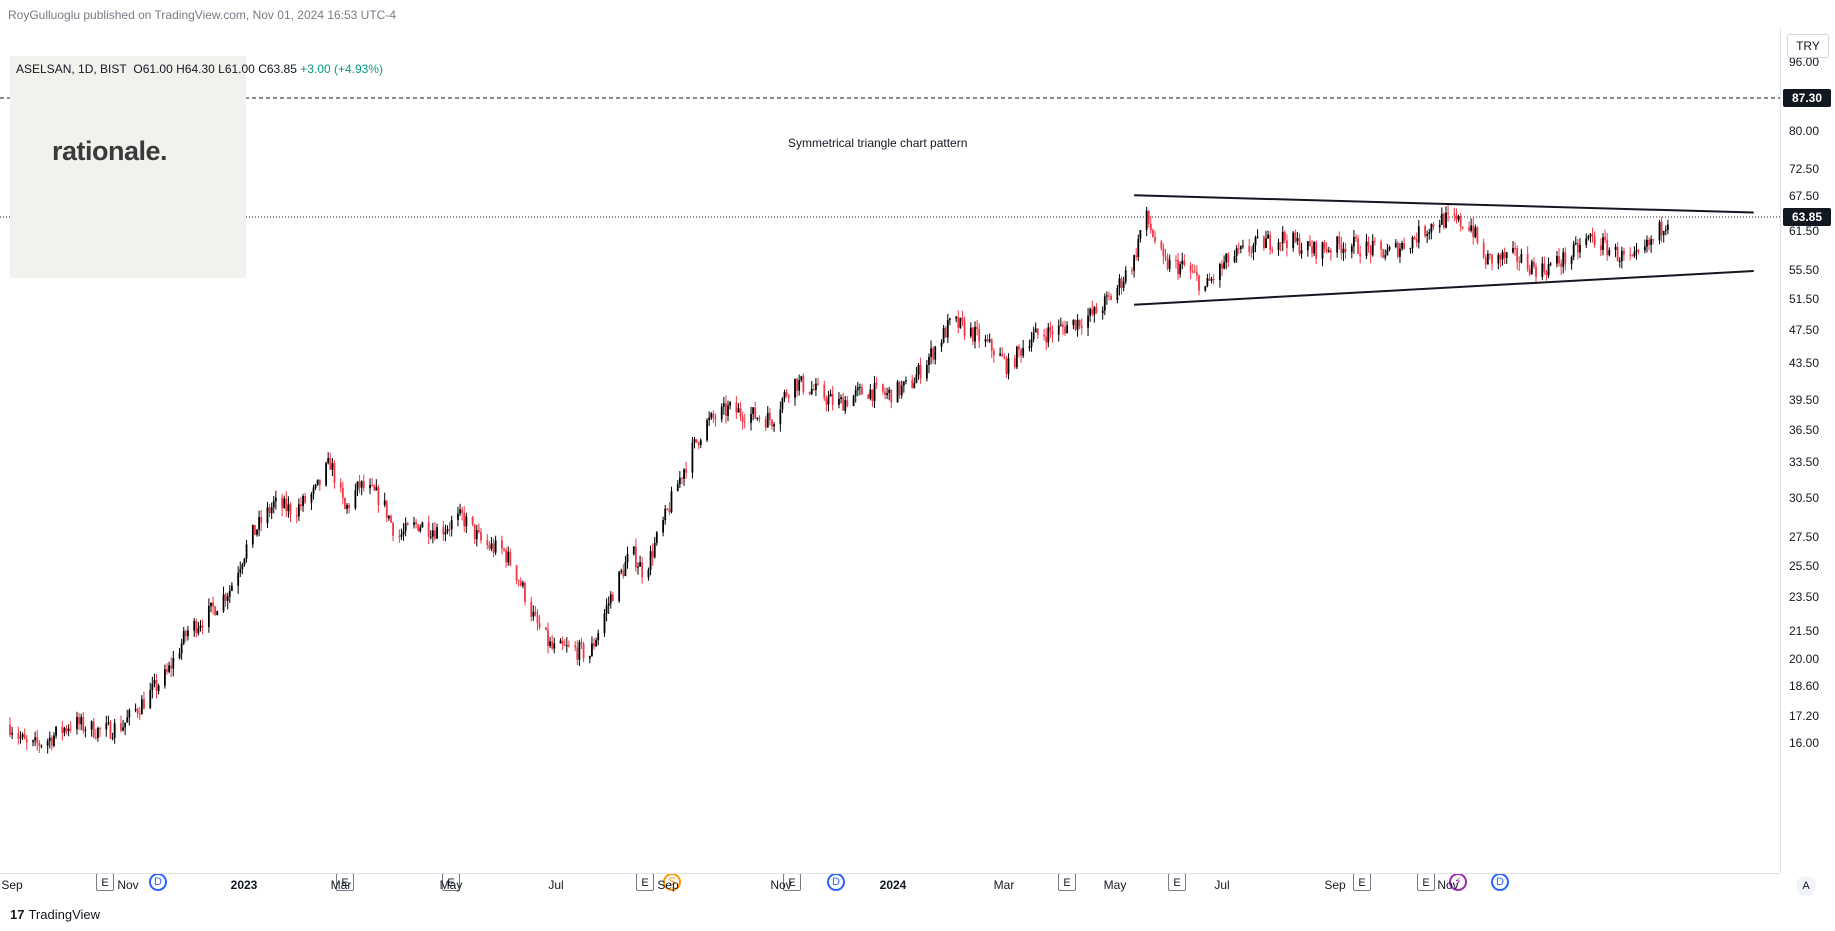  Describe the element at coordinates (878, 143) in the screenshot. I see `pattern-annotation: Symmetrical triangle chart pattern` at that location.